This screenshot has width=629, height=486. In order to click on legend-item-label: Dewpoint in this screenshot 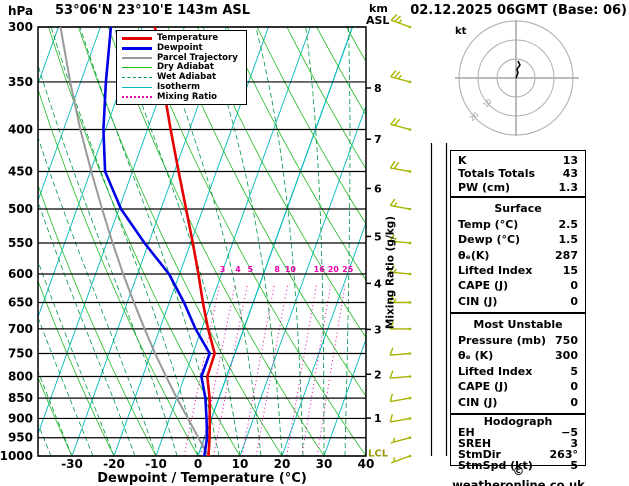, I will do `click(180, 47)`.